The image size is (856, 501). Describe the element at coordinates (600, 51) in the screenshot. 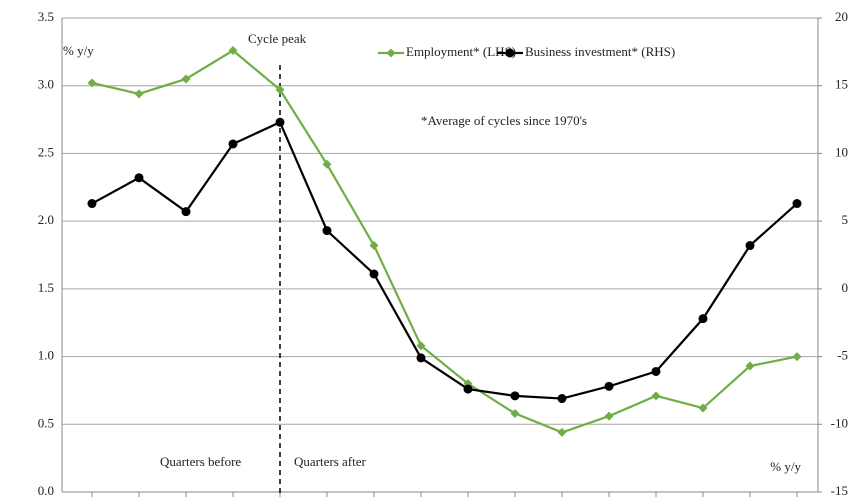

I see `legend-label: Business investment* (RHS)` at that location.